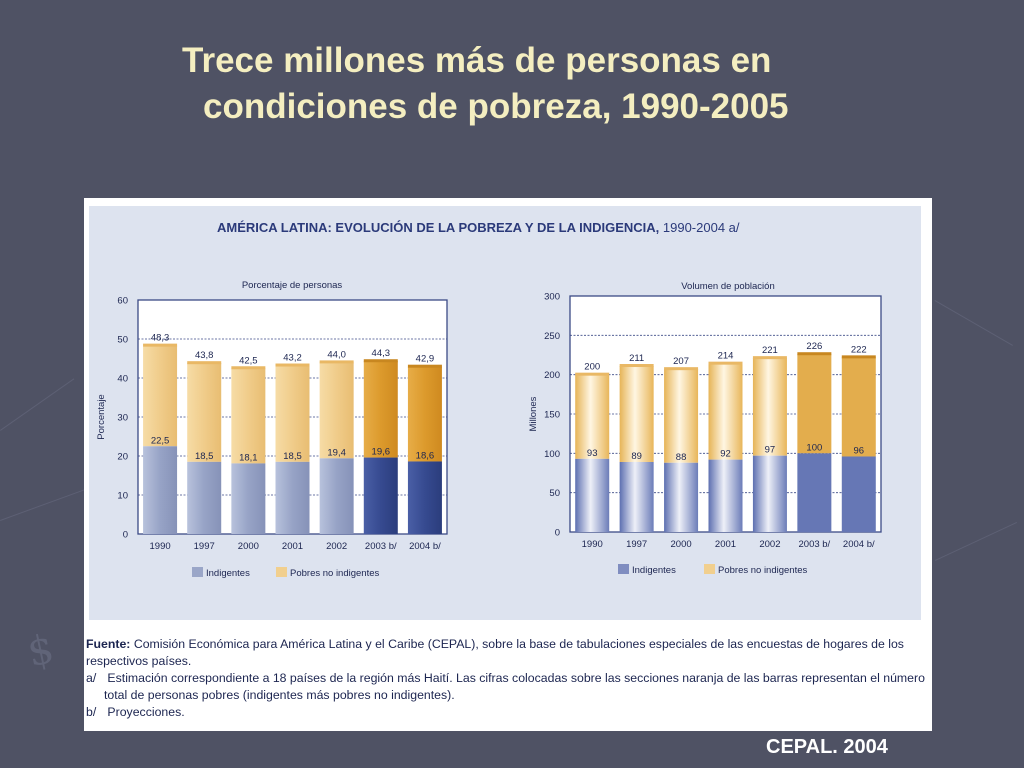  I want to click on fuente-note-continuation: respectivos países., so click(138, 662).